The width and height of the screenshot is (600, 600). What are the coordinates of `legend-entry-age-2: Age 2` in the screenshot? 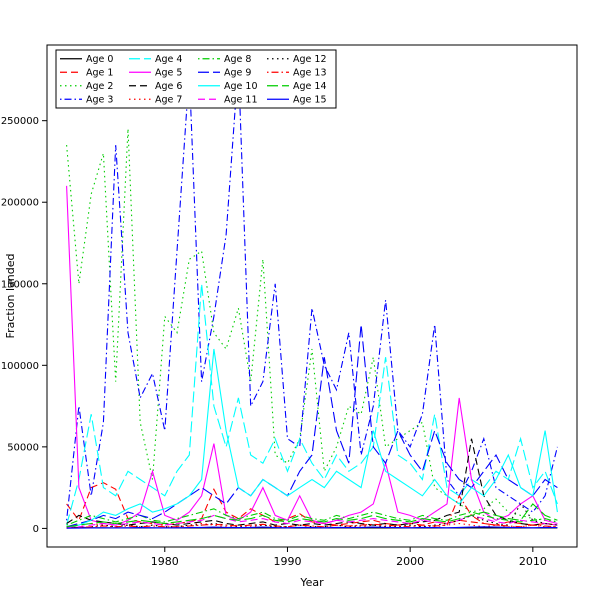 It's located at (86, 86).